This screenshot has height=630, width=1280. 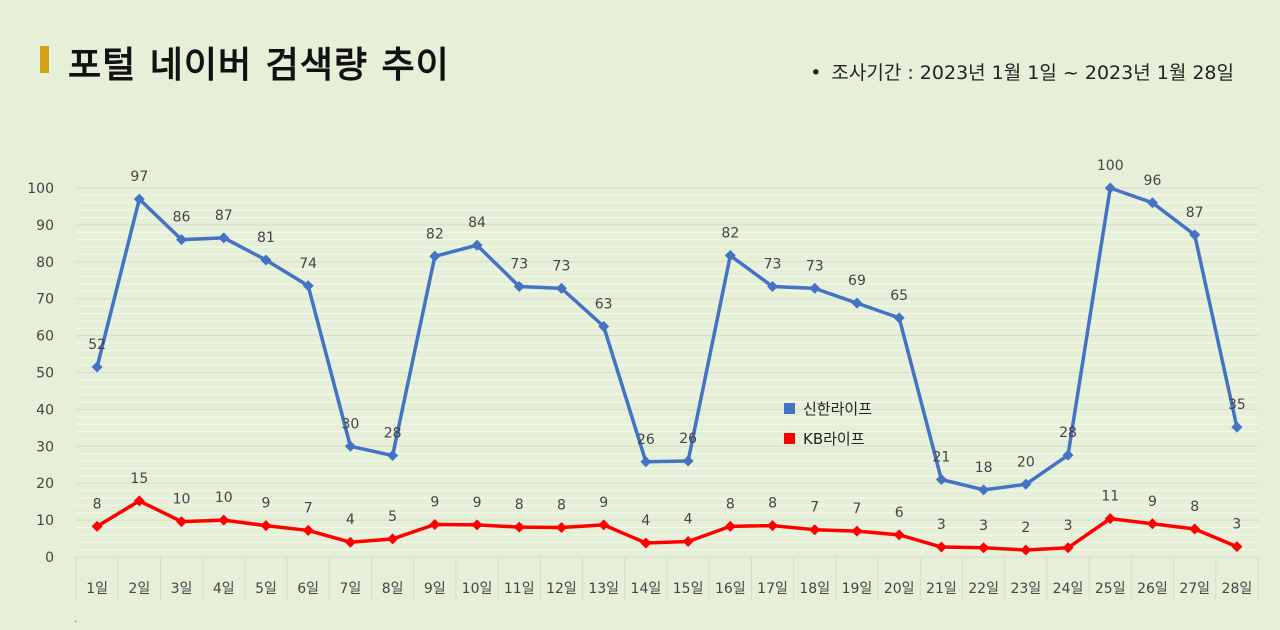 What do you see at coordinates (308, 589) in the screenshot?
I see `x-tick-label: 6일` at bounding box center [308, 589].